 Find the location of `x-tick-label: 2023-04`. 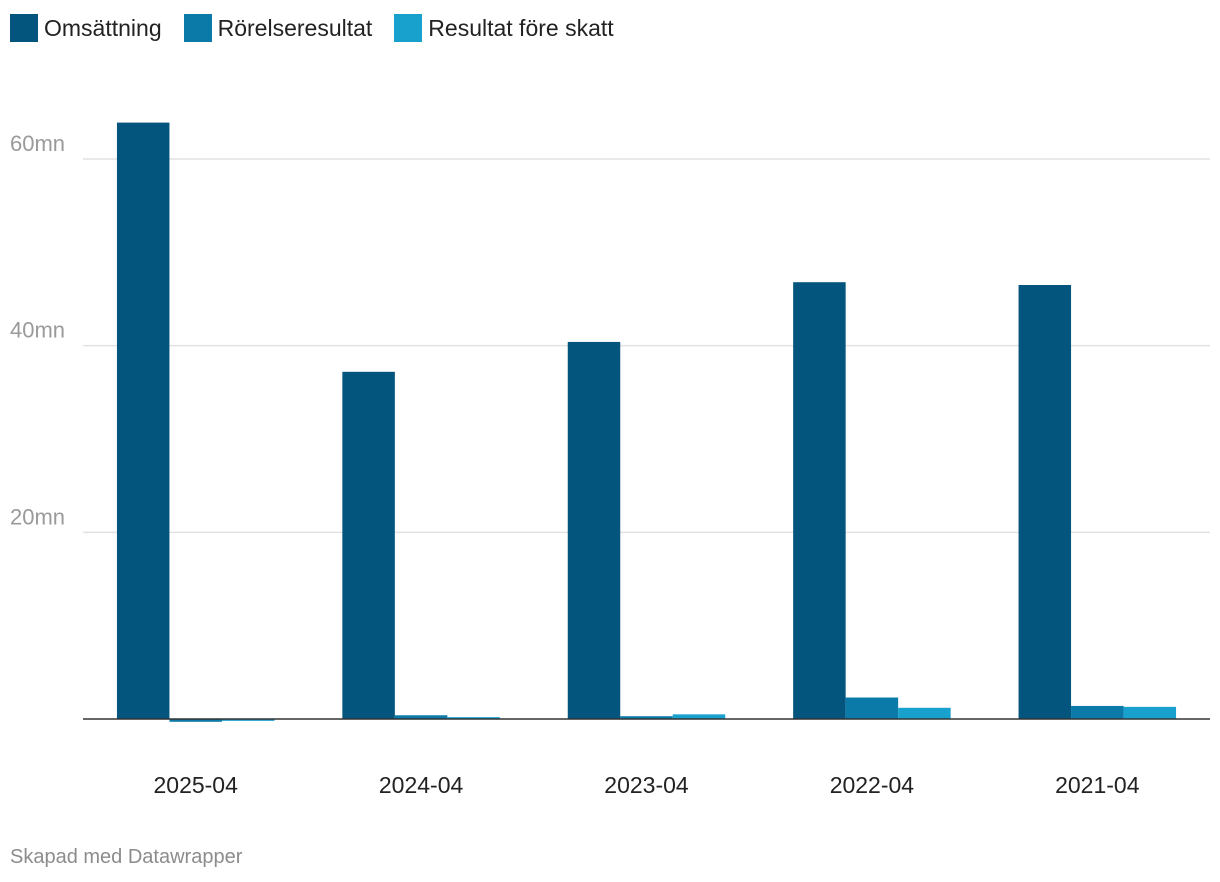

x-tick-label: 2023-04 is located at coordinates (646, 785).